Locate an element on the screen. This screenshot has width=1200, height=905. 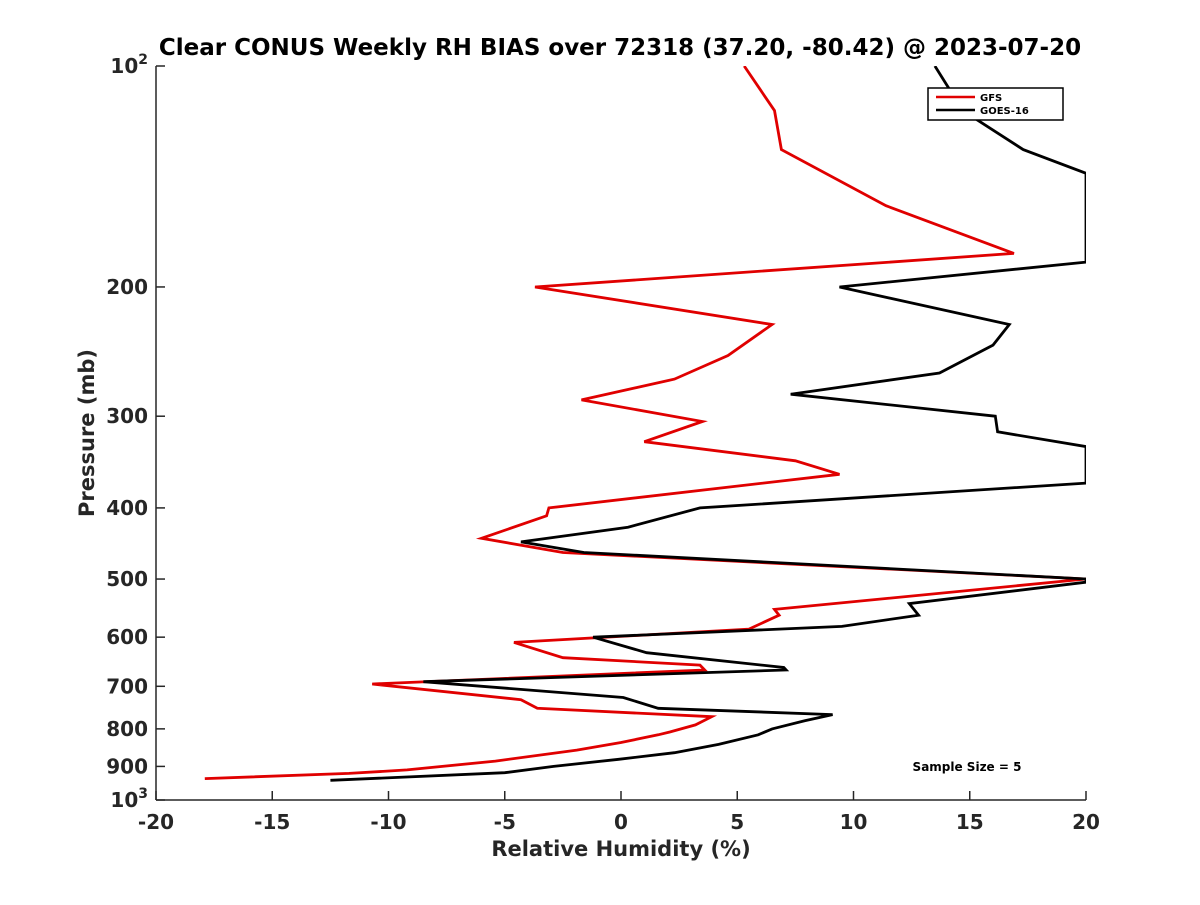
legend-box is located at coordinates (995, 104).